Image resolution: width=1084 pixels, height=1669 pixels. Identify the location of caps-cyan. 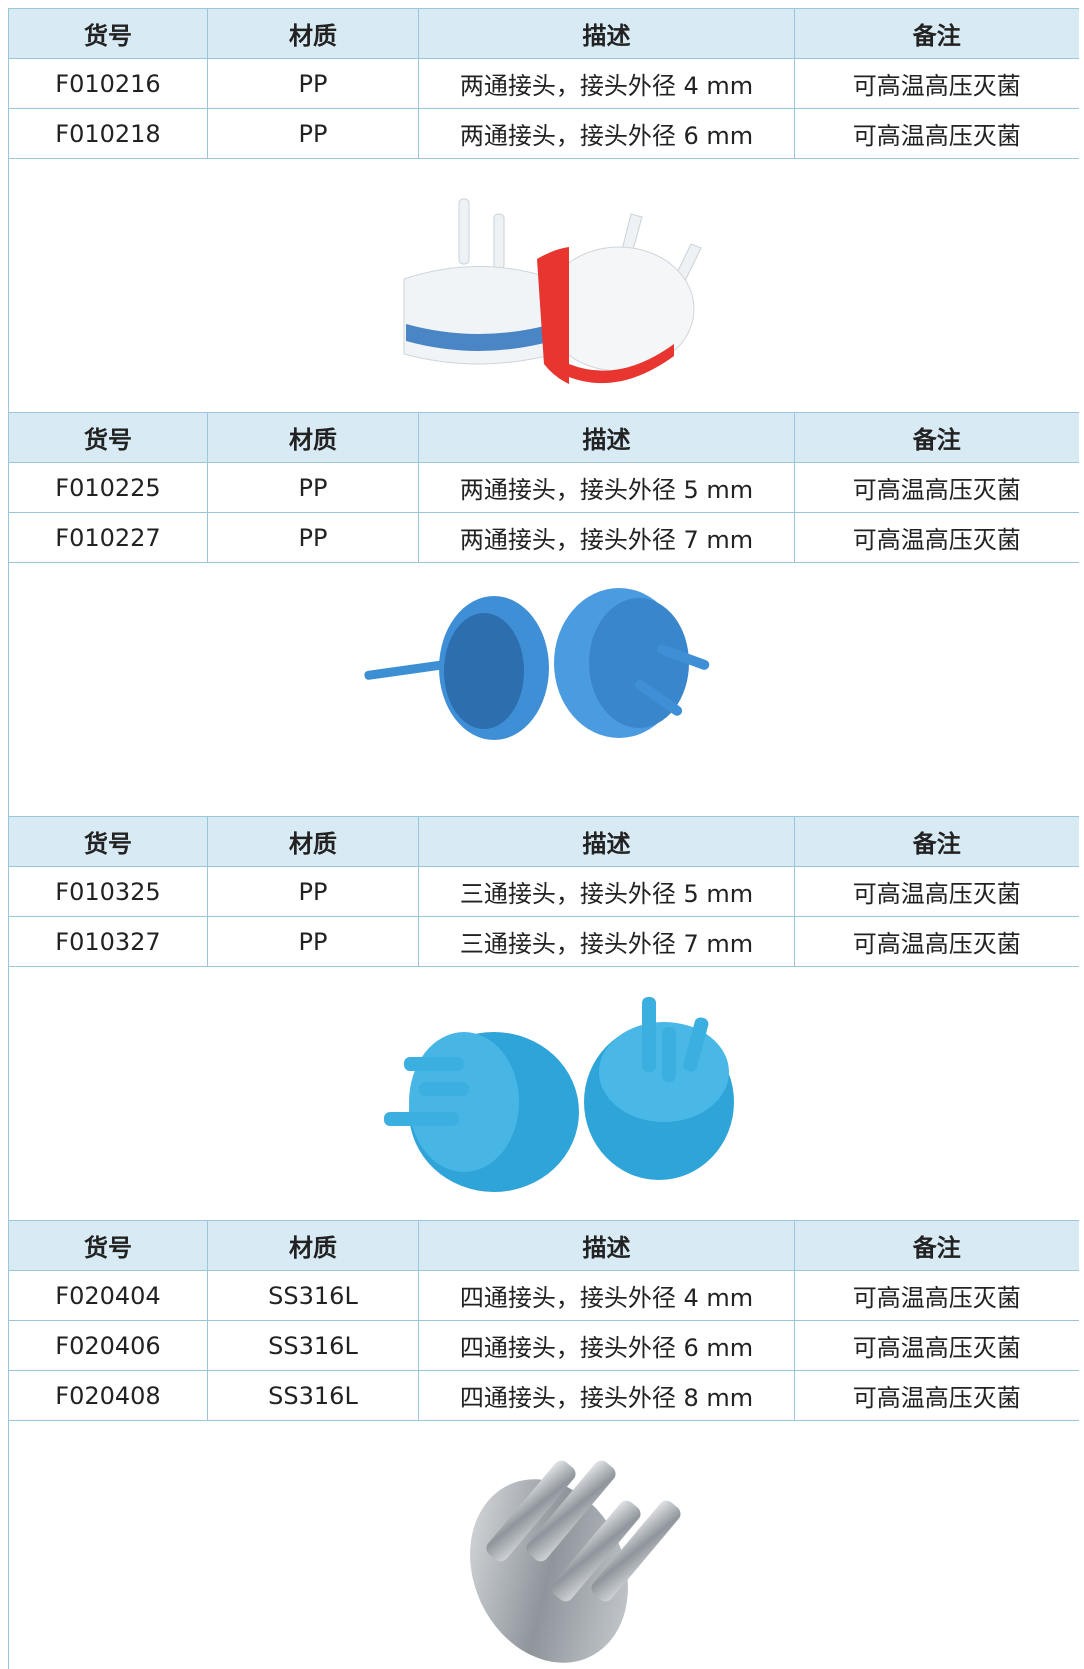
(559, 1094).